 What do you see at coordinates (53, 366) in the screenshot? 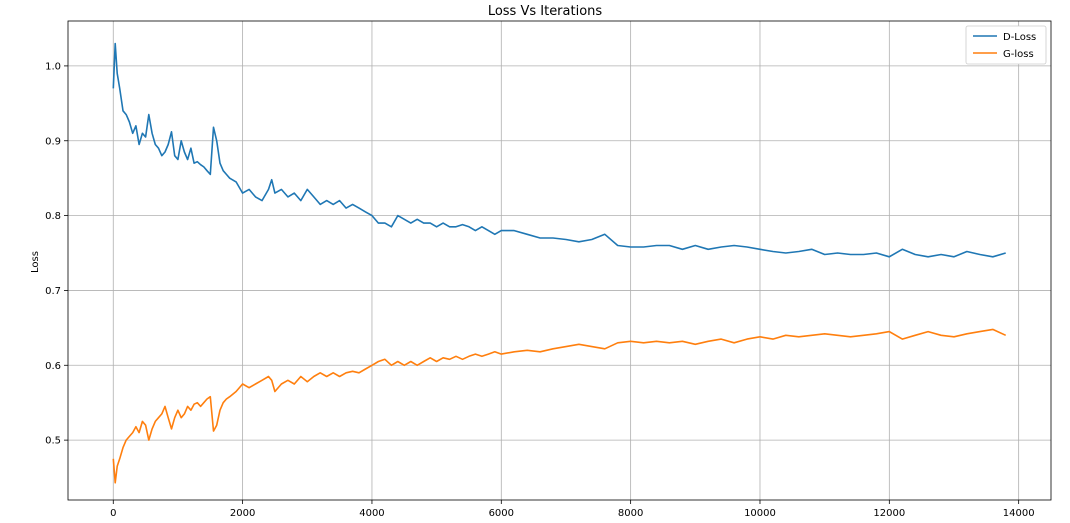
I see `y-tick-label: 0.6` at bounding box center [53, 366].